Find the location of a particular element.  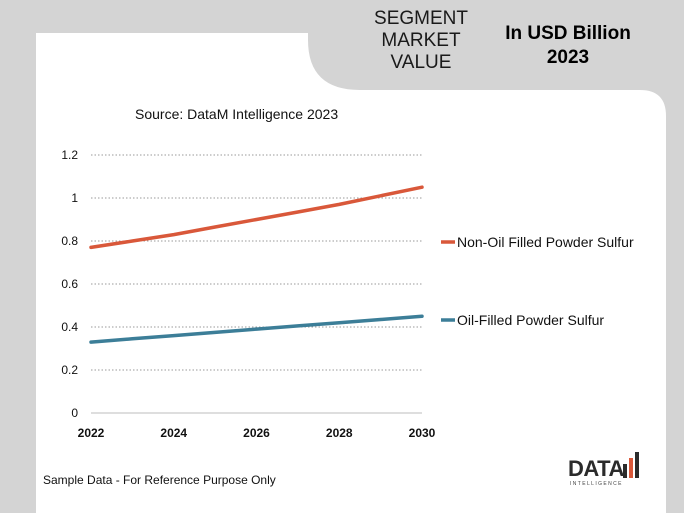

legend-label: Oil-Filled Powder Sulfur is located at coordinates (530, 320).